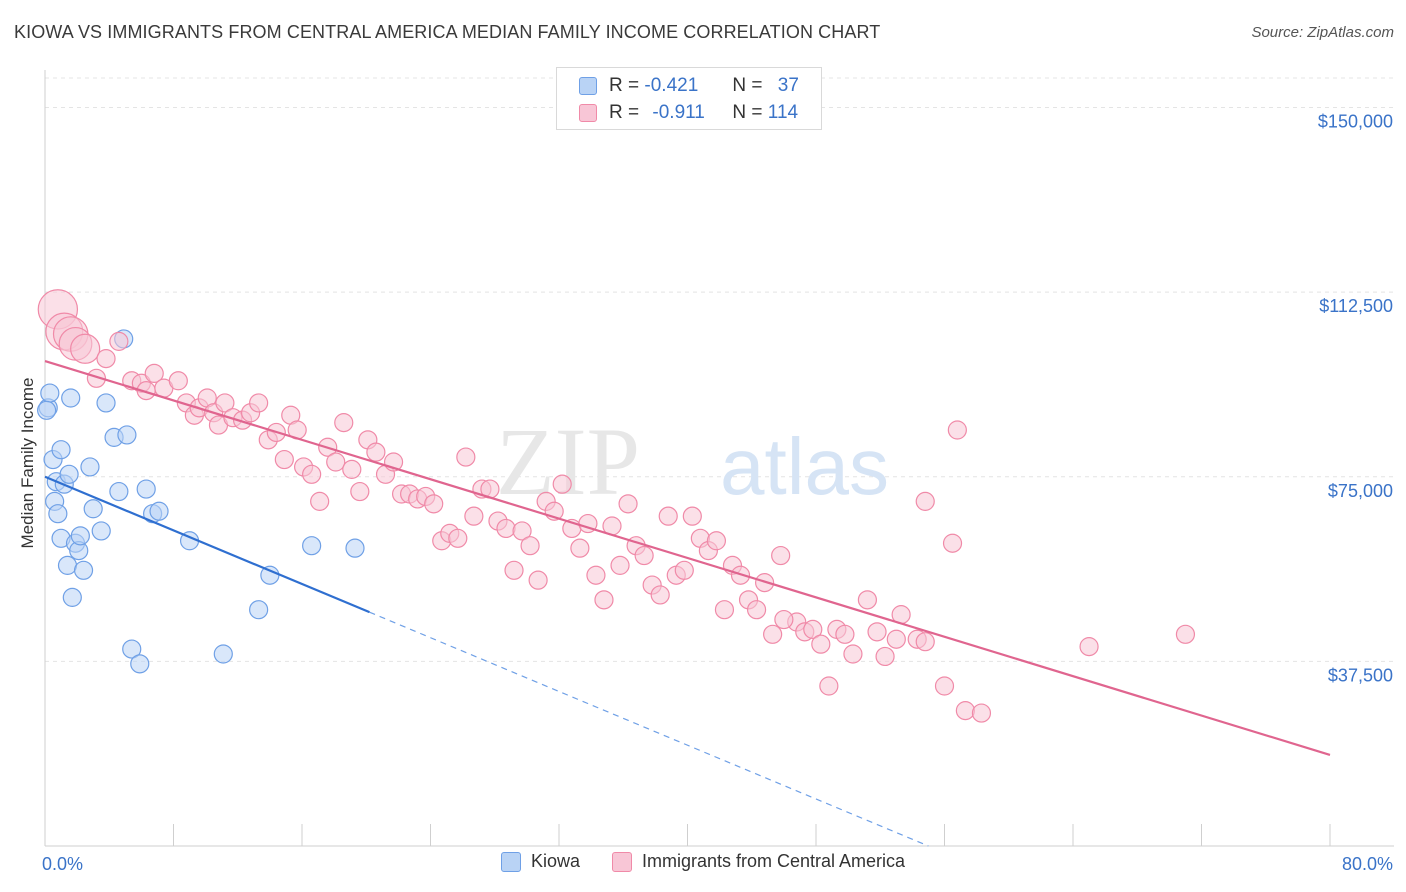 Image resolution: width=1406 pixels, height=892 pixels. What do you see at coordinates (788, 85) in the screenshot?
I see `n-value: 37` at bounding box center [788, 85].